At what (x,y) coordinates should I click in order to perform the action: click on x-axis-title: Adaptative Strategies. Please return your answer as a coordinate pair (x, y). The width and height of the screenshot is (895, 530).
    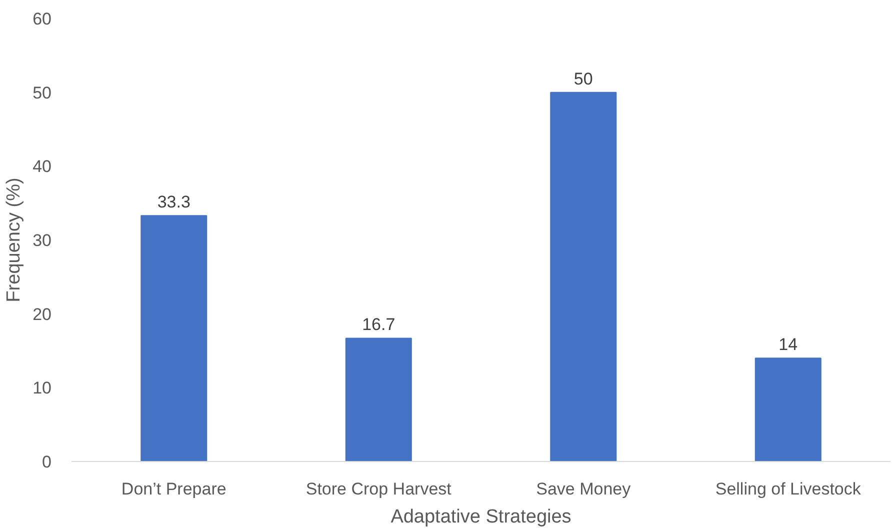
    Looking at the image, I should click on (481, 517).